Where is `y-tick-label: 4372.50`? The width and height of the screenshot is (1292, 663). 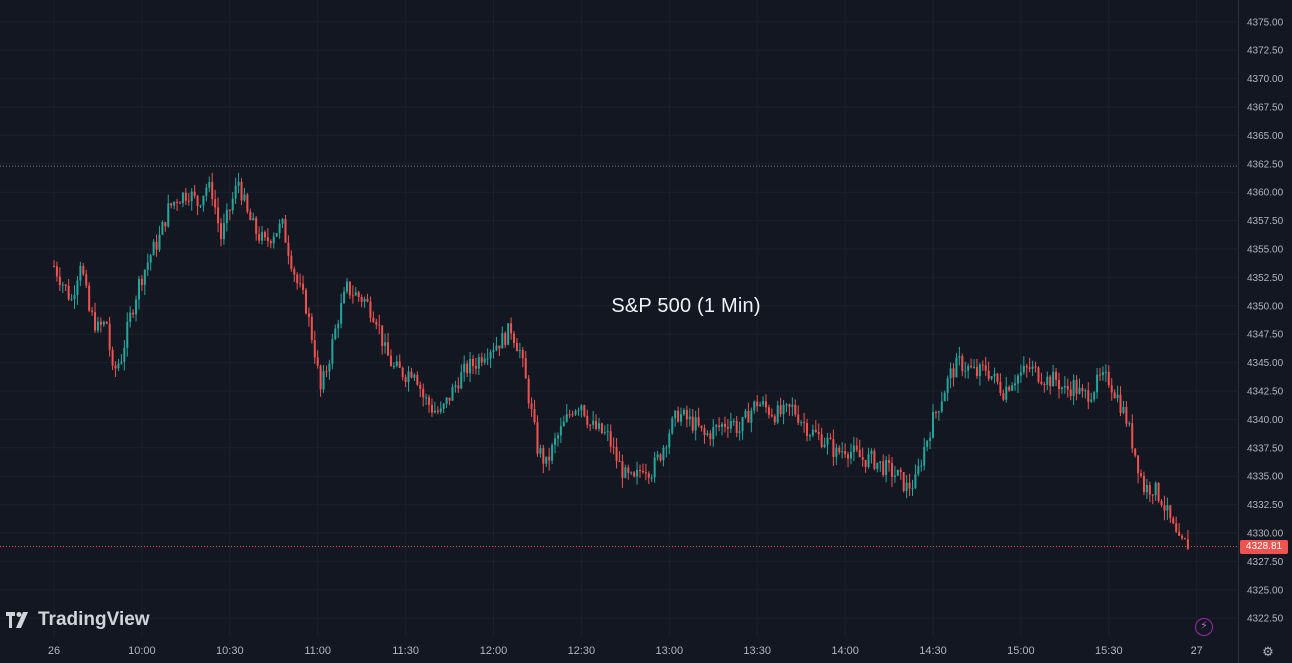
y-tick-label: 4372.50 is located at coordinates (1265, 51).